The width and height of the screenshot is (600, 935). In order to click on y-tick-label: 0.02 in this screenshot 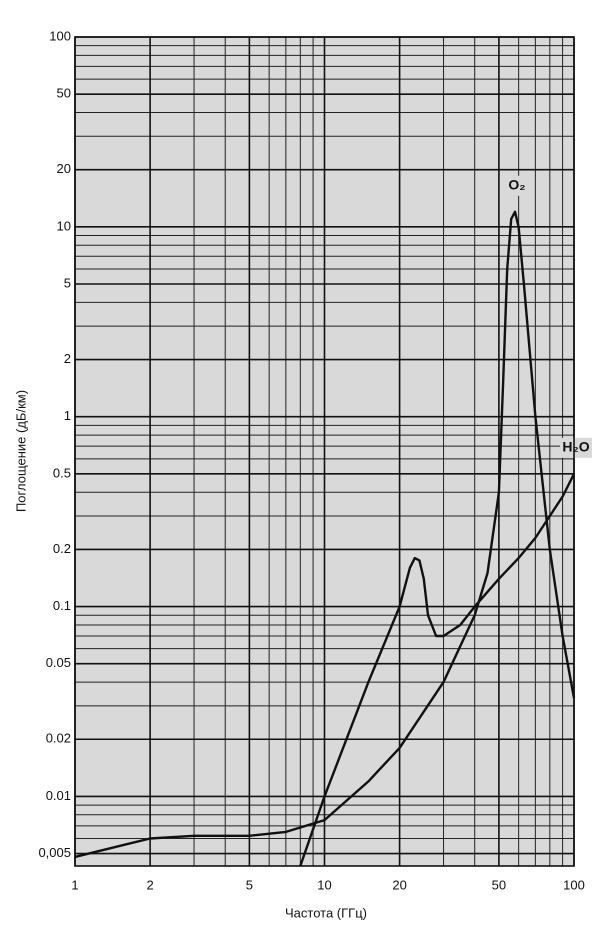, I will do `click(58, 738)`.